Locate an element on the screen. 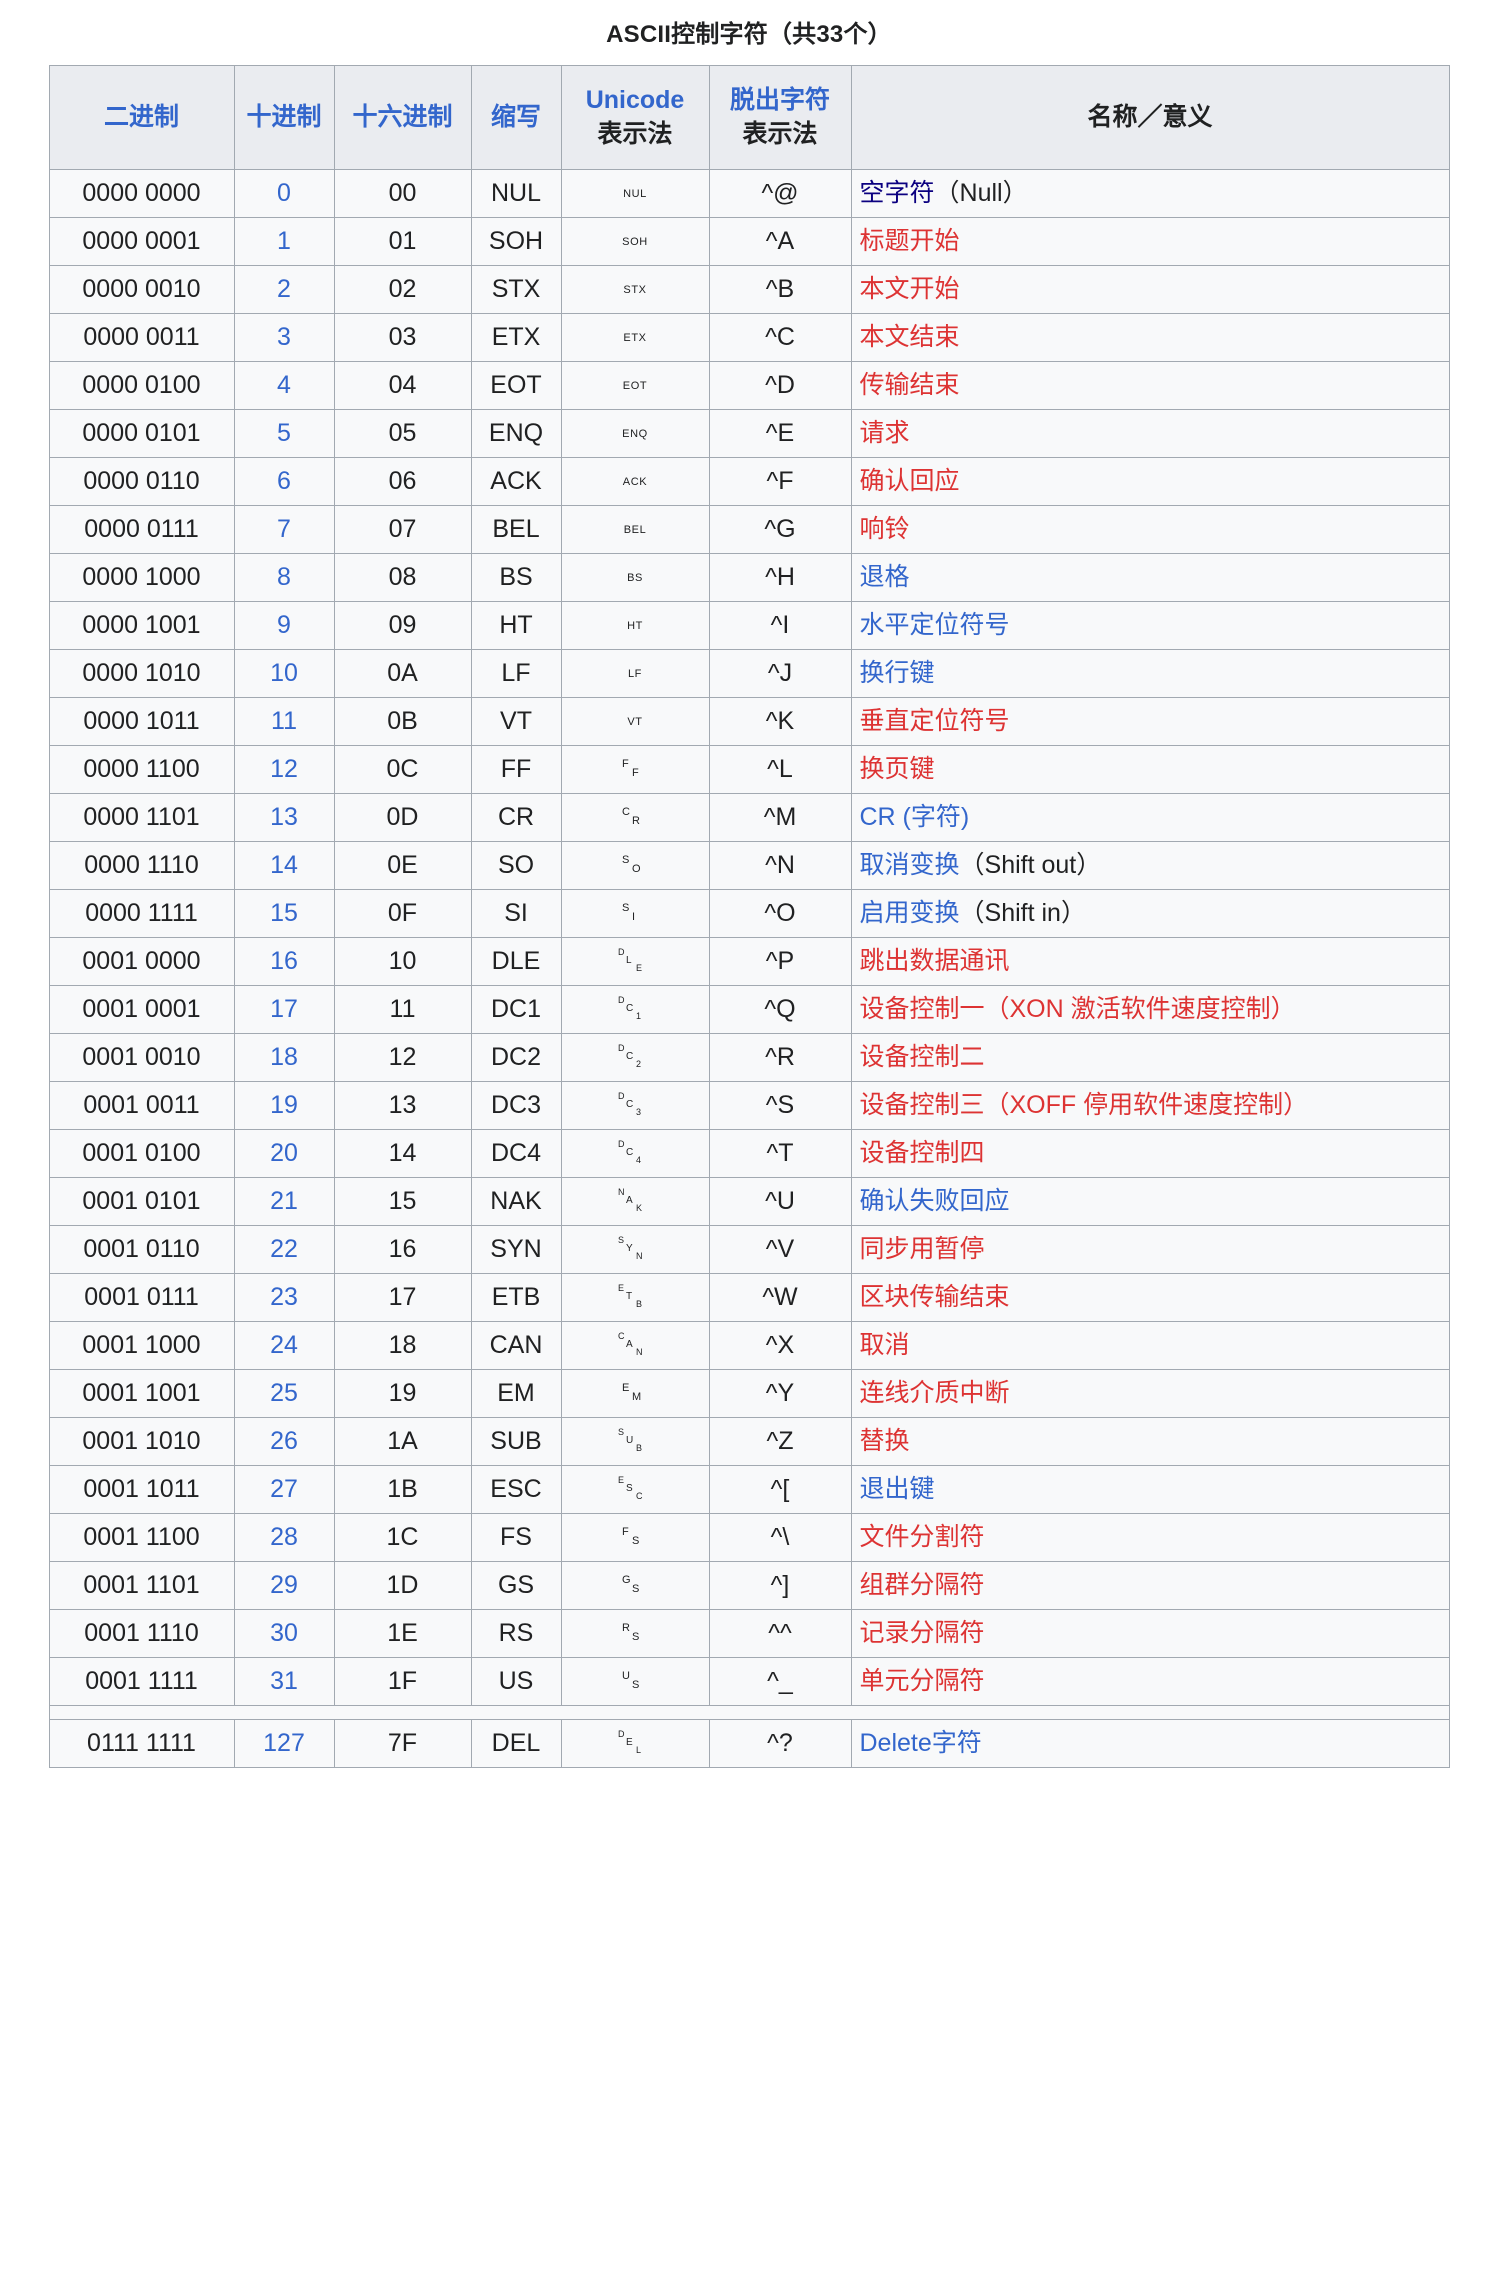 This screenshot has height=2272, width=1498. name-link: 记录分隔符 is located at coordinates (922, 1632).